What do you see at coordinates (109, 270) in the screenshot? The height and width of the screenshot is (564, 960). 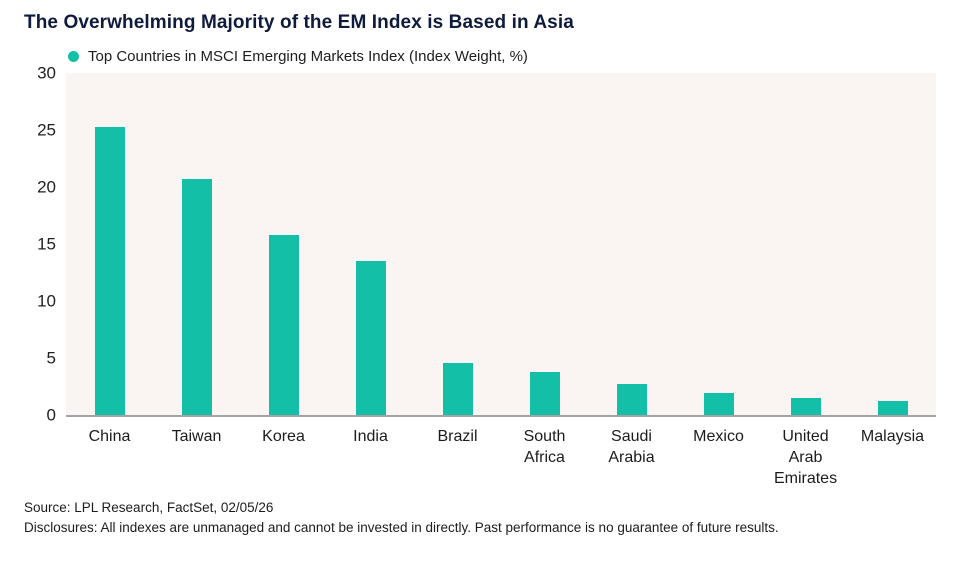 I see `bar-china` at bounding box center [109, 270].